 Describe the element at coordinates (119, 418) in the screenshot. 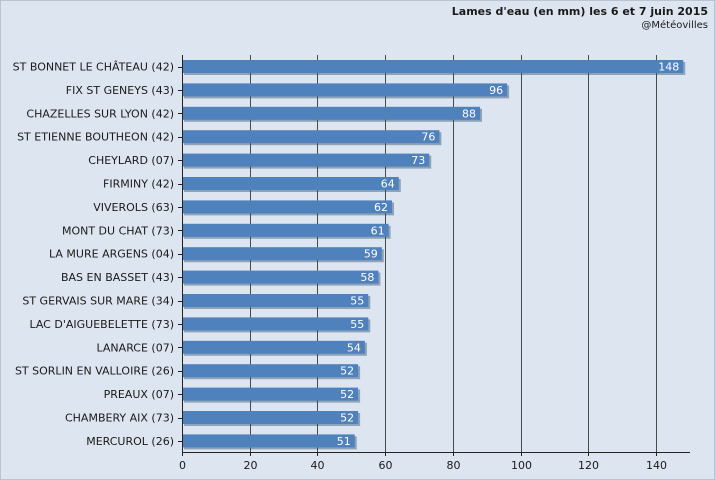

I see `category-label: CHAMBERY AIX (73)` at that location.